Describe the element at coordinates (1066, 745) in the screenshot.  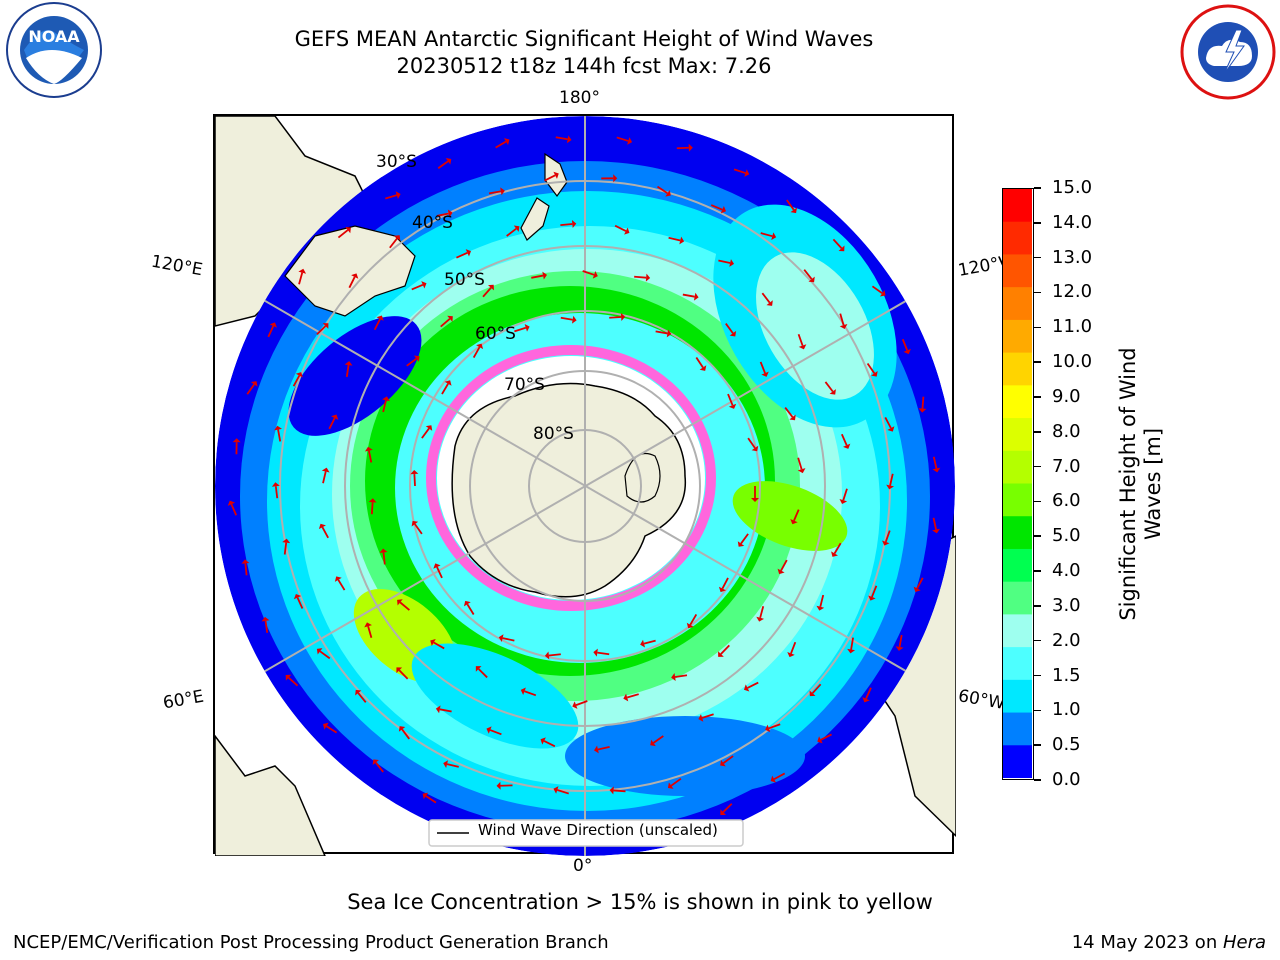
I see `colorbar-tick-label: 0.5` at that location.